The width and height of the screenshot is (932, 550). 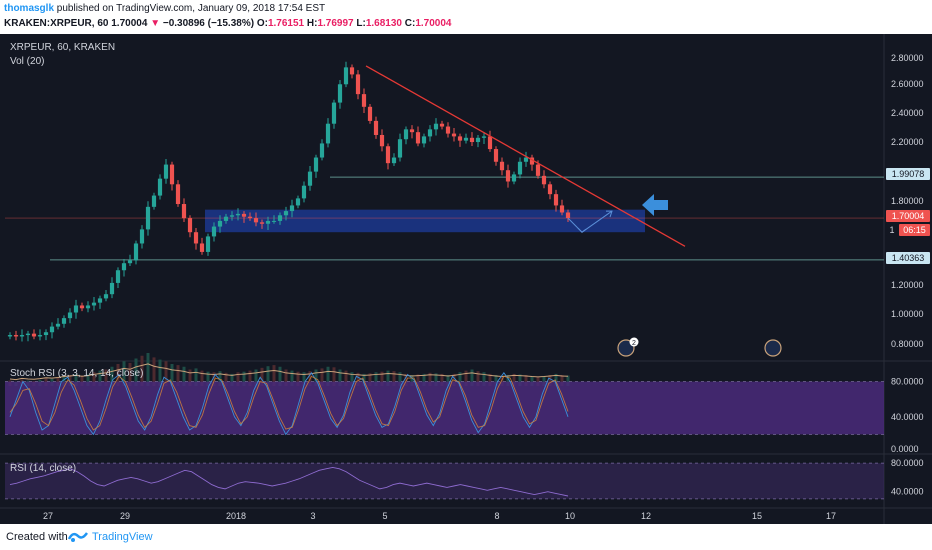 What do you see at coordinates (78, 537) in the screenshot?
I see `tradingview-logo-icon` at bounding box center [78, 537].